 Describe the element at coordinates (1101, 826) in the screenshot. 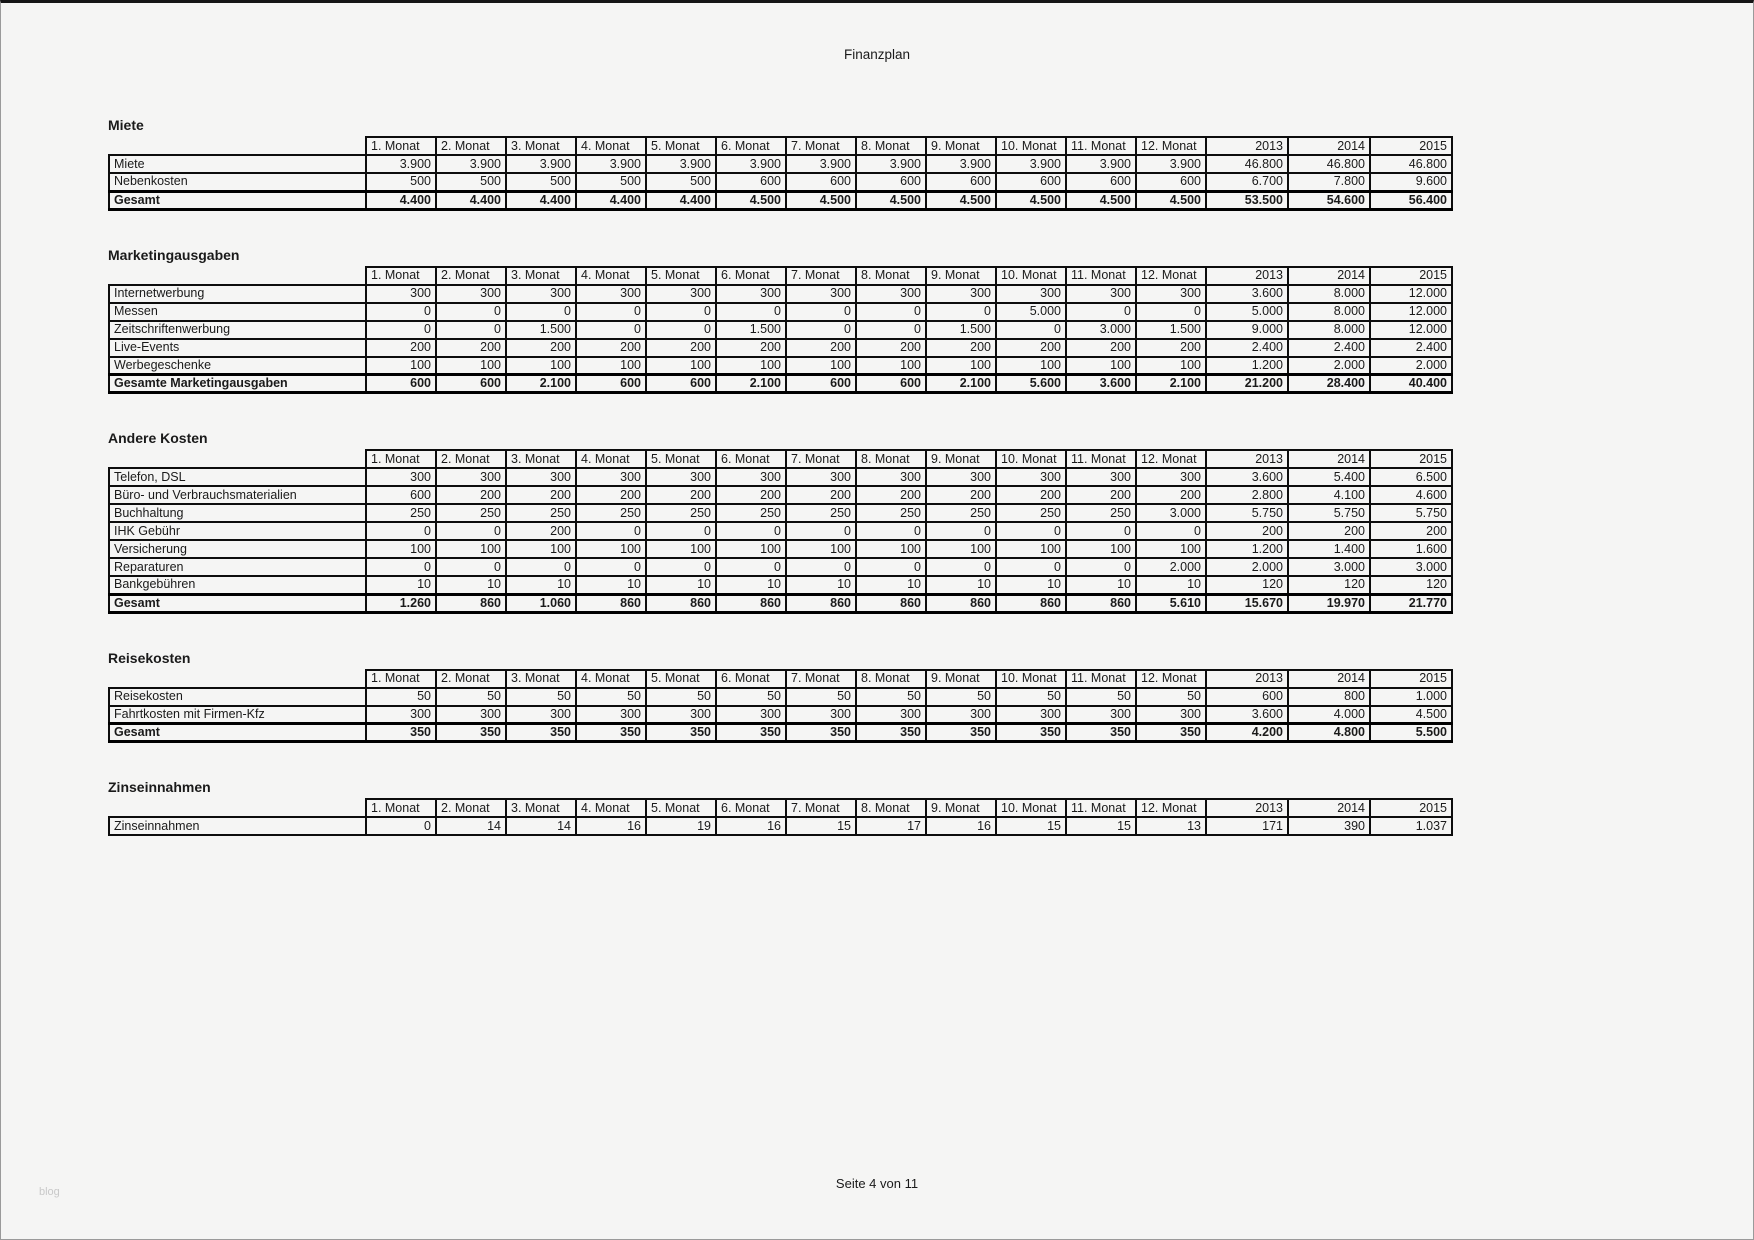

I see `value-cell: 15` at that location.